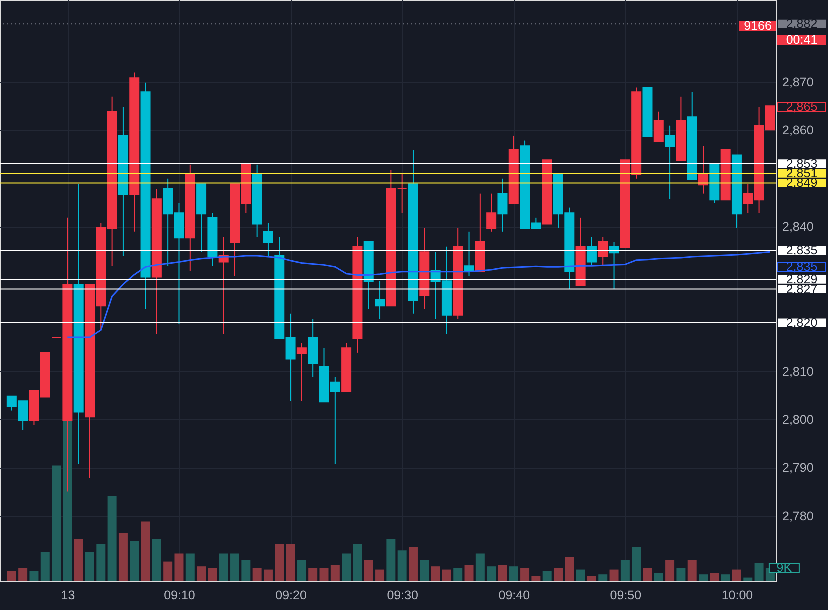  I want to click on y-tick-label: 2,810, so click(798, 371).